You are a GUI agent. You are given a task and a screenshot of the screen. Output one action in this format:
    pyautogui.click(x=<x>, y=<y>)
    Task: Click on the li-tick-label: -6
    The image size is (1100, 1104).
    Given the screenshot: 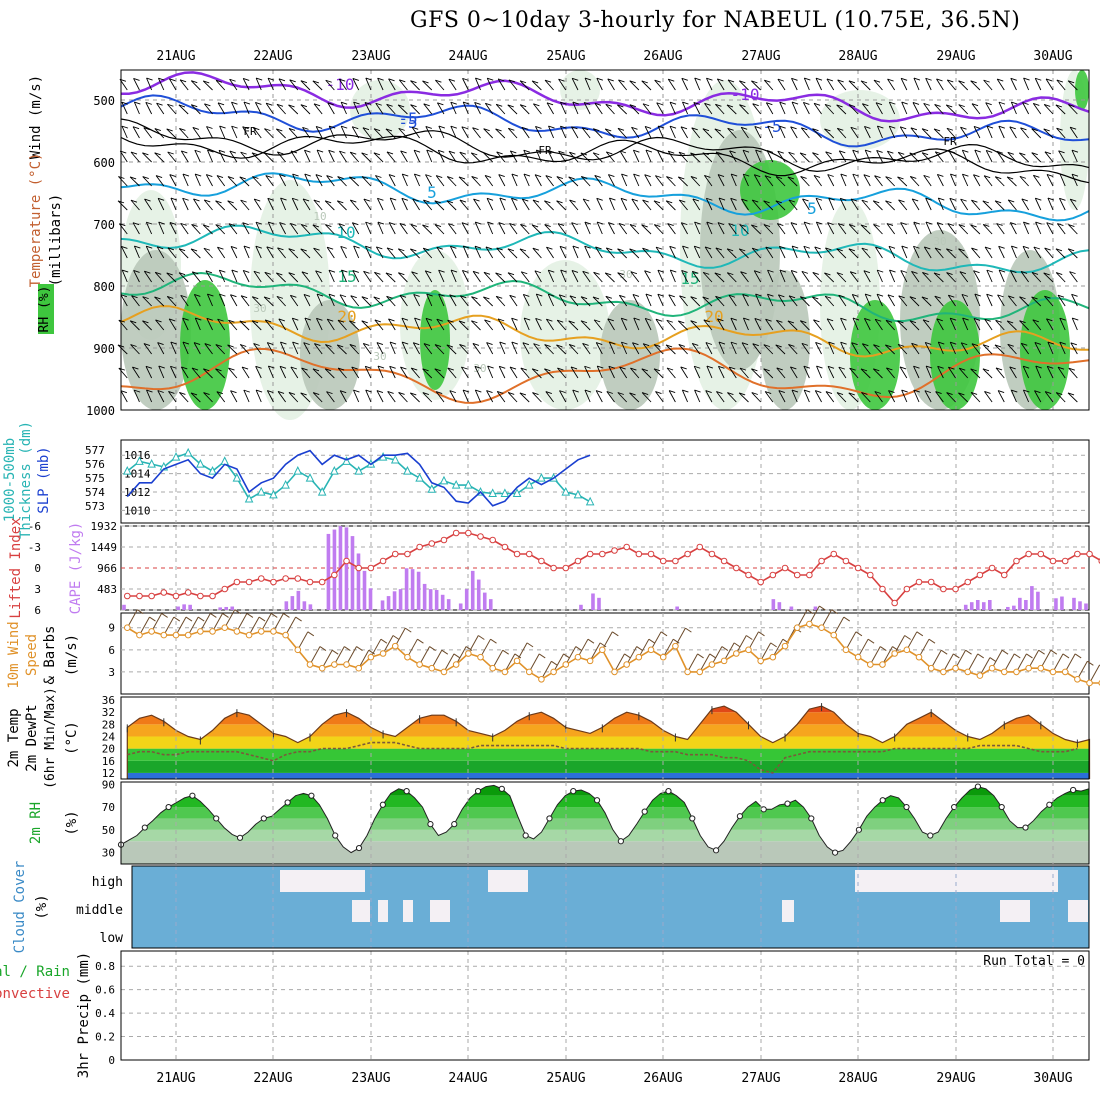 What is the action you would take?
    pyautogui.click(x=34, y=526)
    